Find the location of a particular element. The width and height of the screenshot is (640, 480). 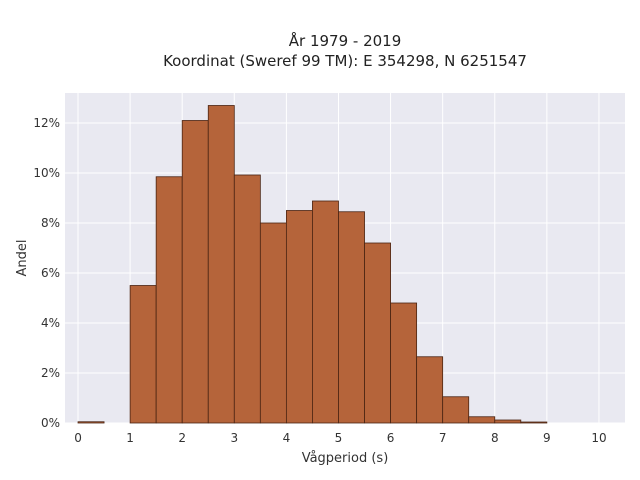

y-tick-label: 2% is located at coordinates (50, 373).